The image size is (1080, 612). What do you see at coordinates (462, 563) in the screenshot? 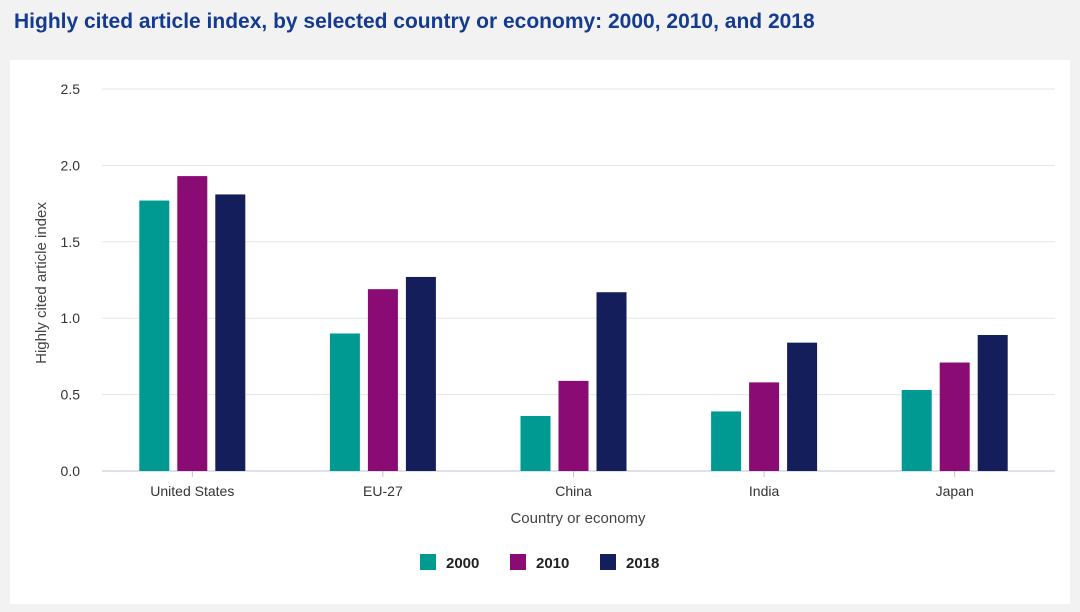
I see `legend-label-2000: 2000` at bounding box center [462, 563].